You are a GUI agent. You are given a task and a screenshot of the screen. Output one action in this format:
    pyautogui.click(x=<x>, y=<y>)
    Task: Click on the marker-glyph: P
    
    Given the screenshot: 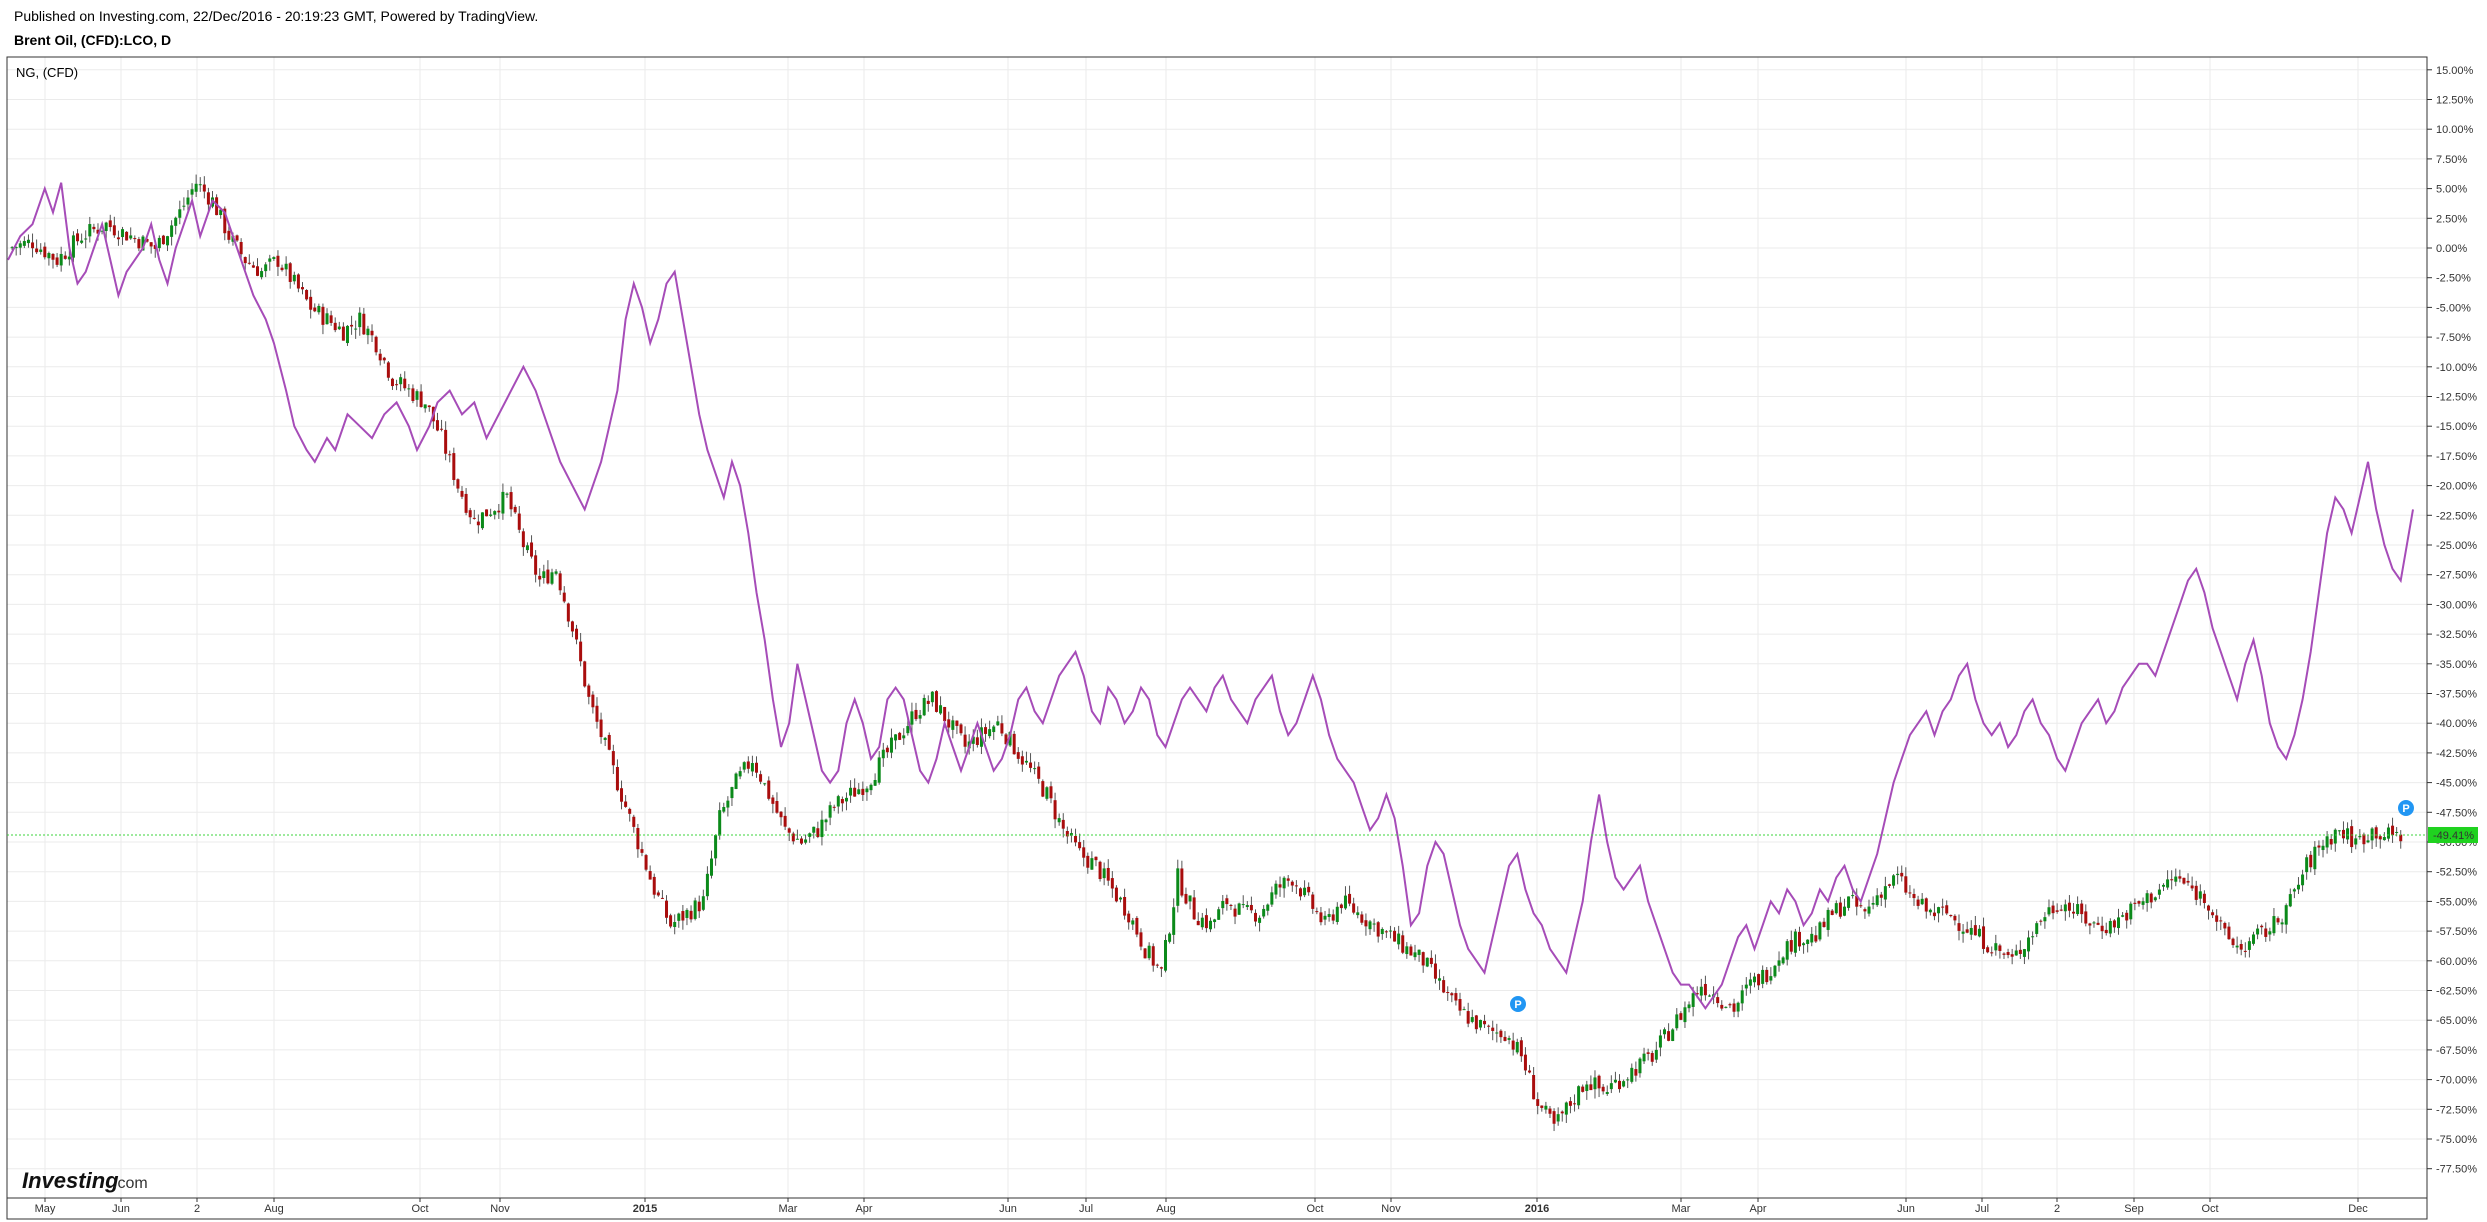 What is the action you would take?
    pyautogui.click(x=2405, y=809)
    